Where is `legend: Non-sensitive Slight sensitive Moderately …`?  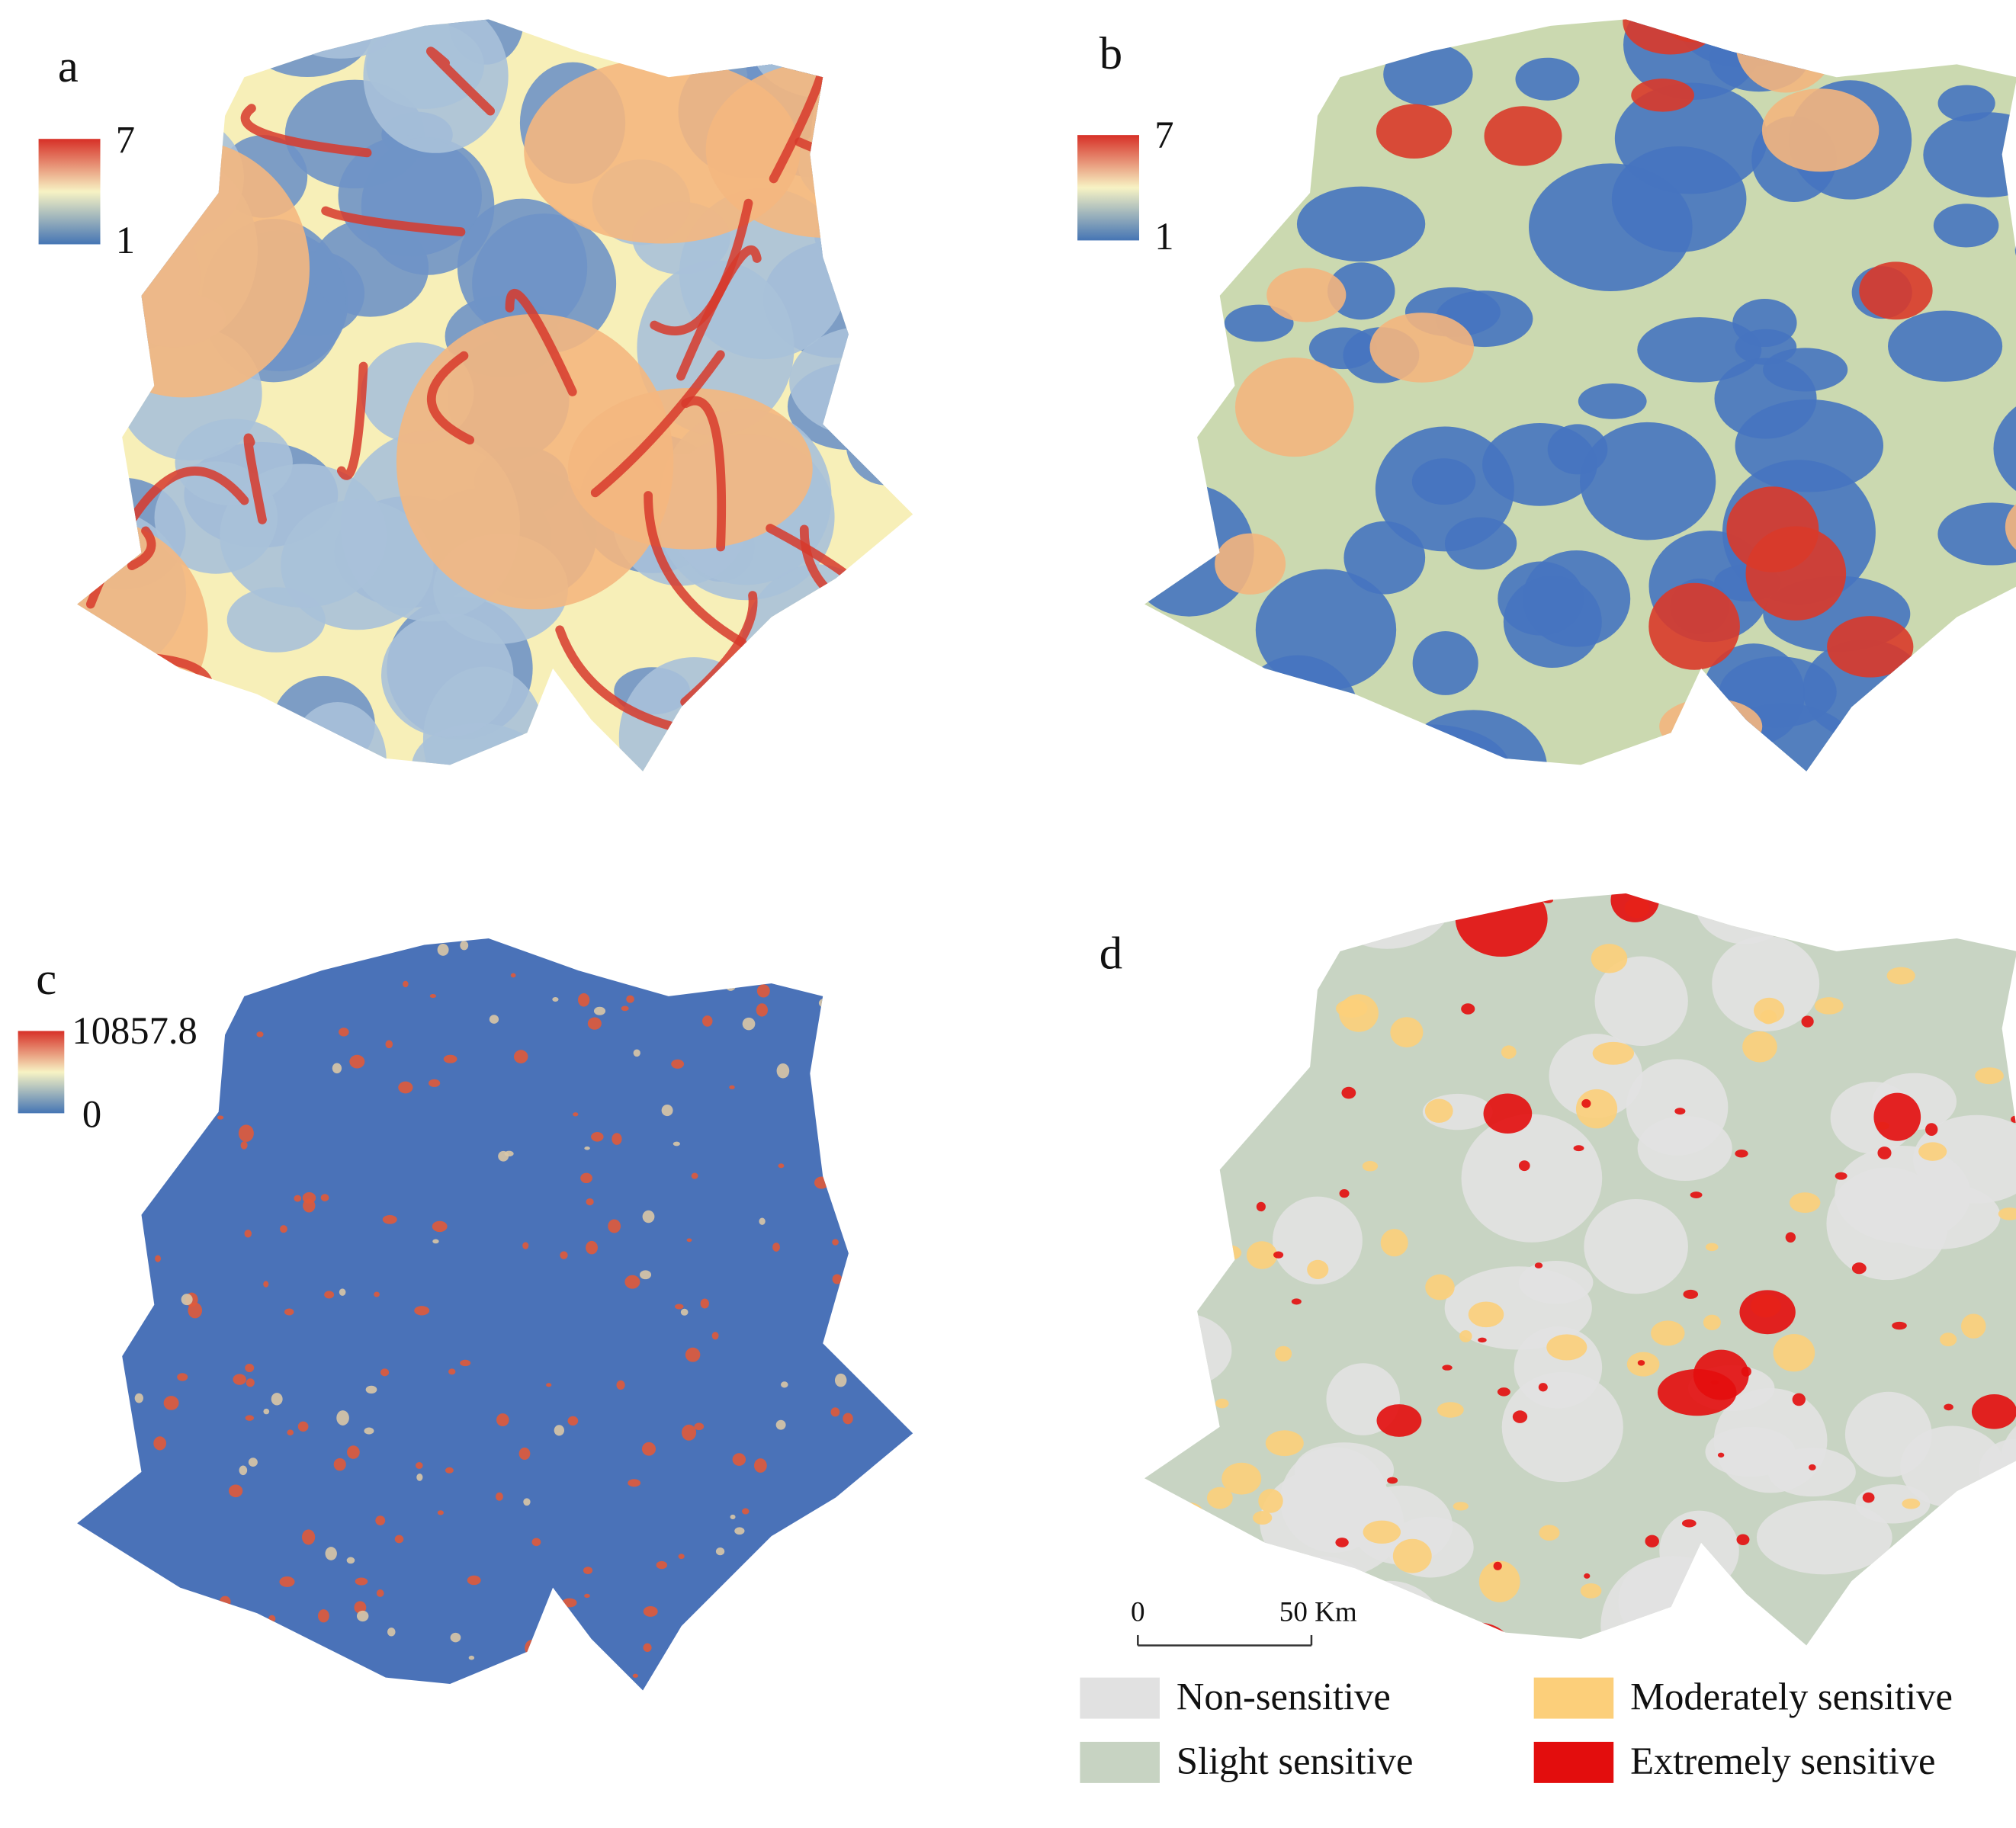
legend: Non-sensitive Slight sensitive Moderately … is located at coordinates (1516, 1729).